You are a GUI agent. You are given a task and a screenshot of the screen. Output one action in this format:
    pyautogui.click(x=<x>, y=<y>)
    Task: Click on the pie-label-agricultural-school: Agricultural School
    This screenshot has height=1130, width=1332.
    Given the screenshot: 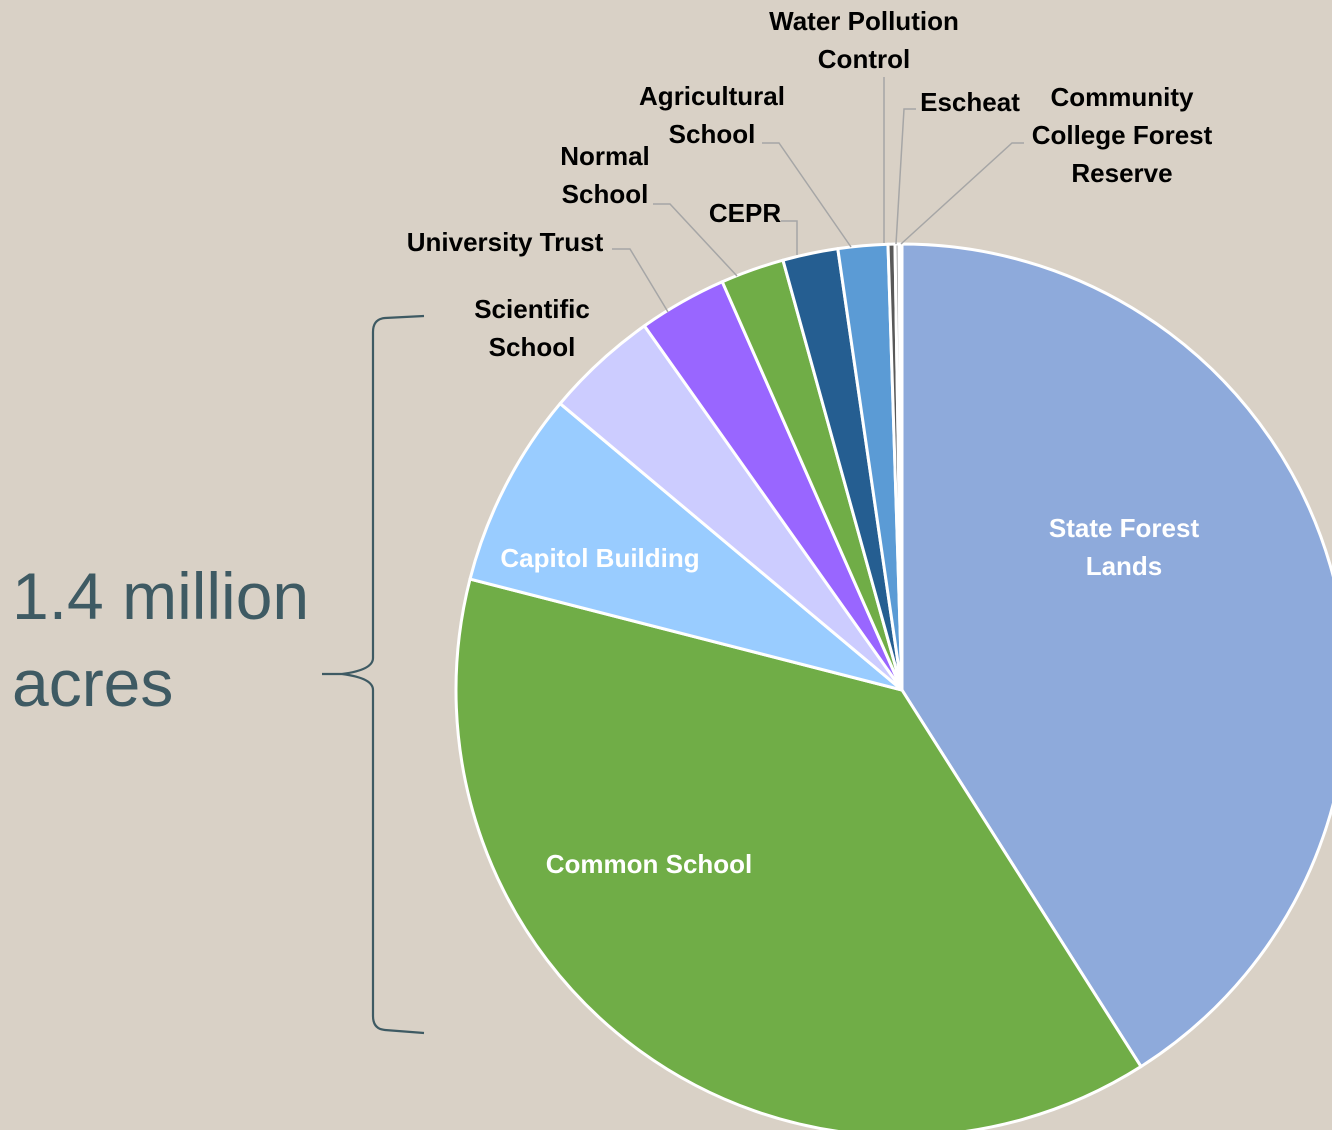 What is the action you would take?
    pyautogui.click(x=712, y=115)
    